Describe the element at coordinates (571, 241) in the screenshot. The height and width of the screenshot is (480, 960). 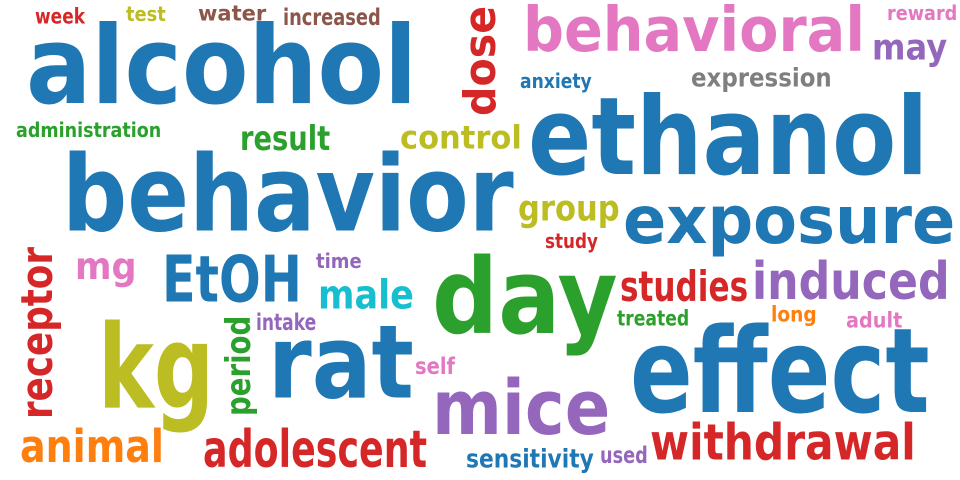
I see `word-study: study` at that location.